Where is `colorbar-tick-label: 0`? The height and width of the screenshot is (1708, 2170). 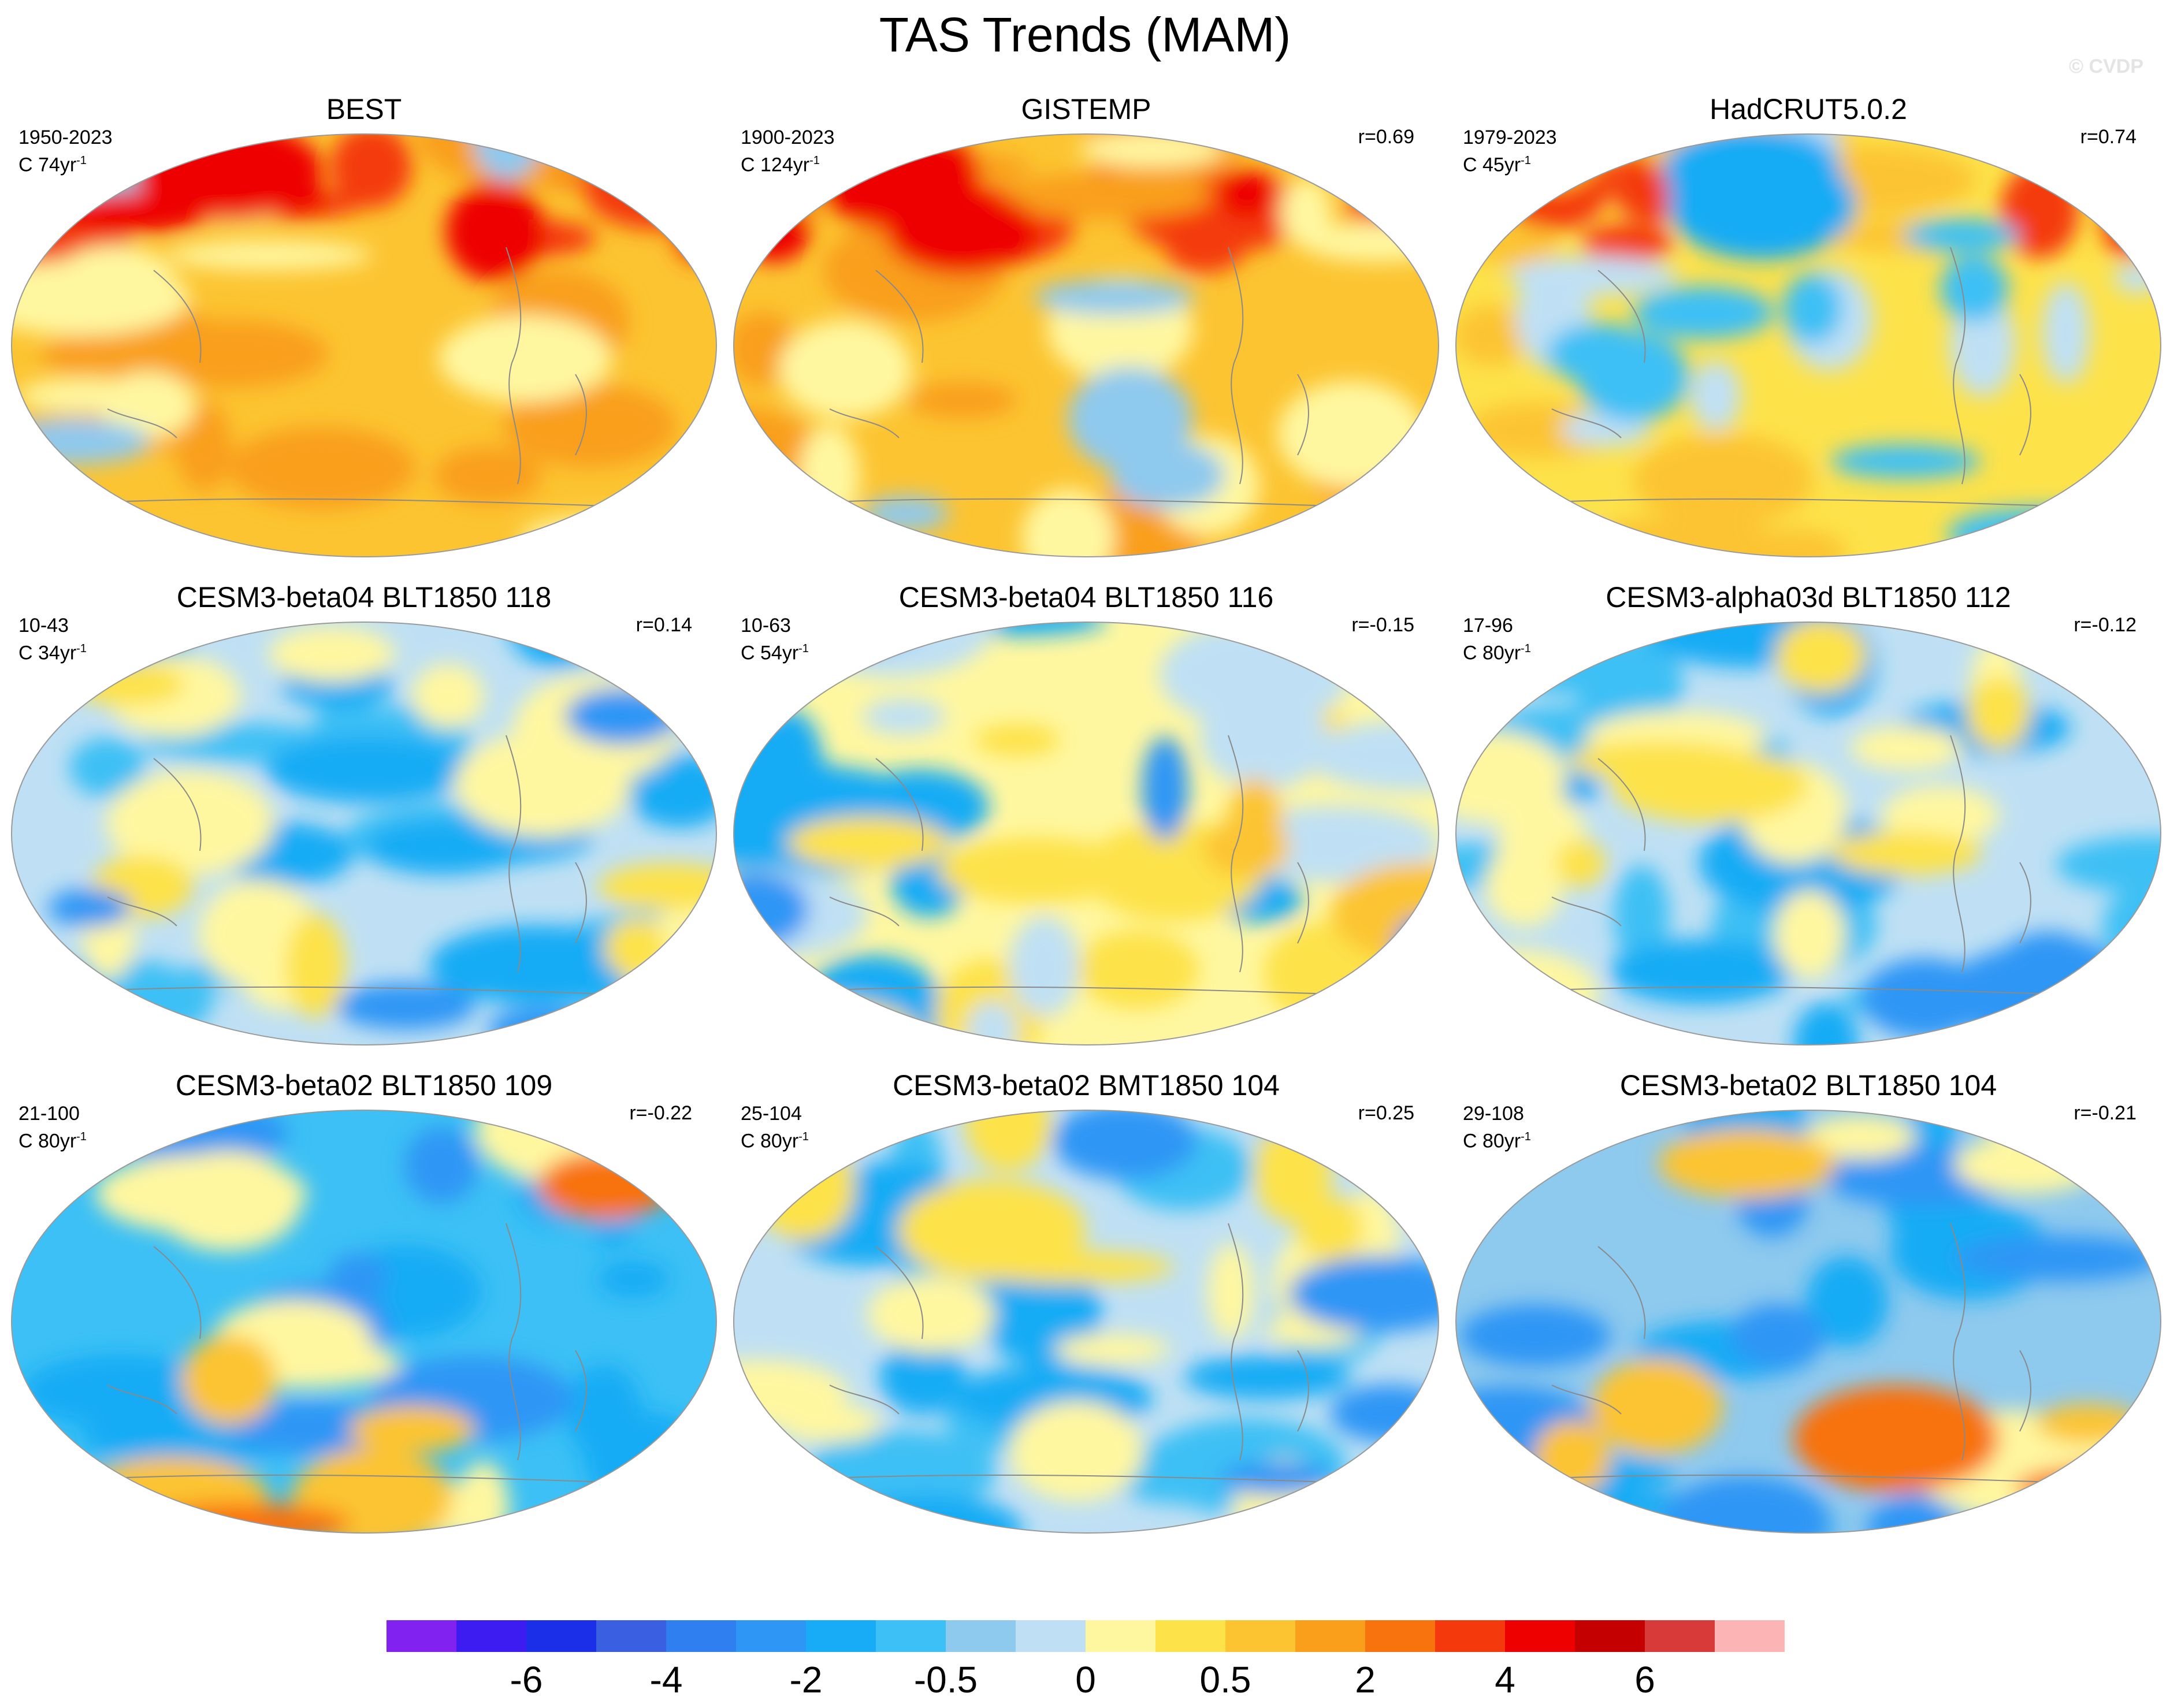
colorbar-tick-label: 0 is located at coordinates (1085, 1679).